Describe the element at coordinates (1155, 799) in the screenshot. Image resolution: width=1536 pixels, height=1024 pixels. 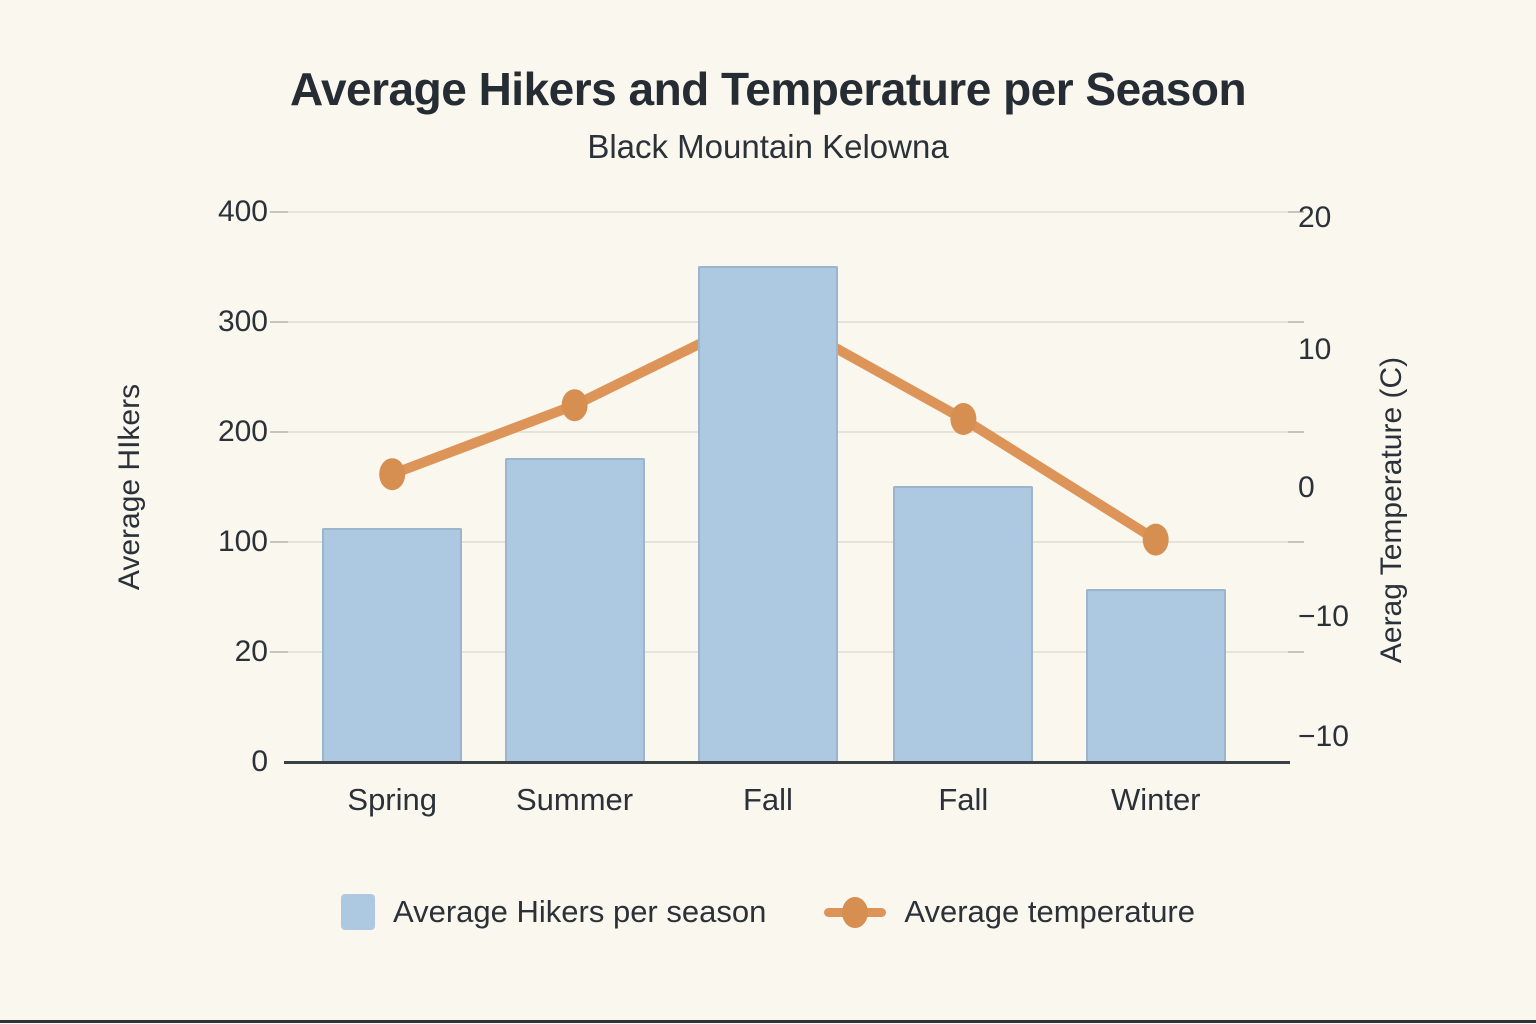
I see `x-axis-tick-label: Winter` at that location.